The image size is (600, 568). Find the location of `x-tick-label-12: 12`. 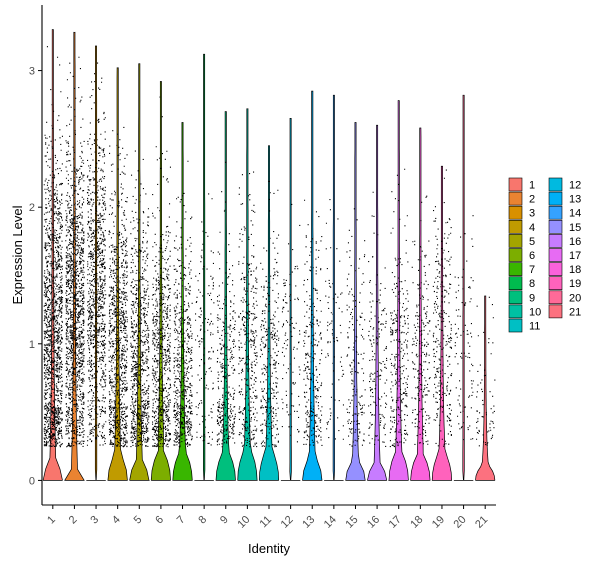

x-tick-label-12: 12 is located at coordinates (287, 522).